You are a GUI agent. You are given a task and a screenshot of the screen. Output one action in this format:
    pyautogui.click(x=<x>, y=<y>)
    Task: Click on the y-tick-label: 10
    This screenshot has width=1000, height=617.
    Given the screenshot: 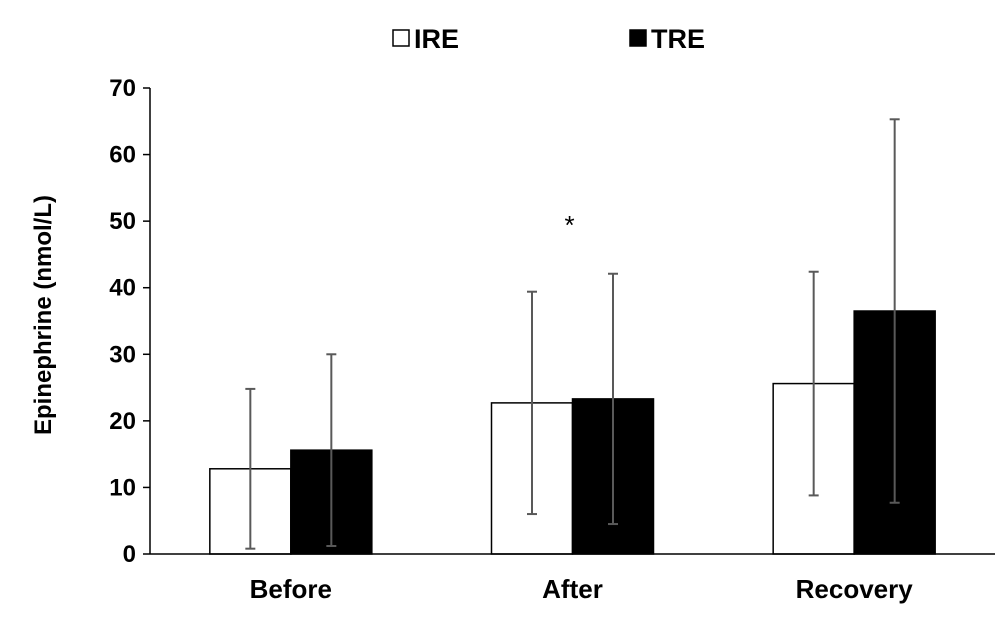 What is the action you would take?
    pyautogui.click(x=122, y=487)
    